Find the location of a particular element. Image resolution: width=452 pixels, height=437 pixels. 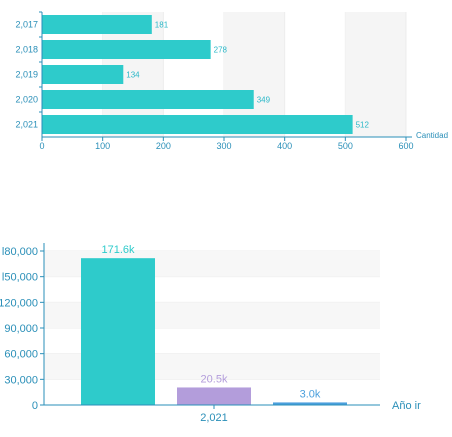

y-tick-label: 0 is located at coordinates (35, 406).